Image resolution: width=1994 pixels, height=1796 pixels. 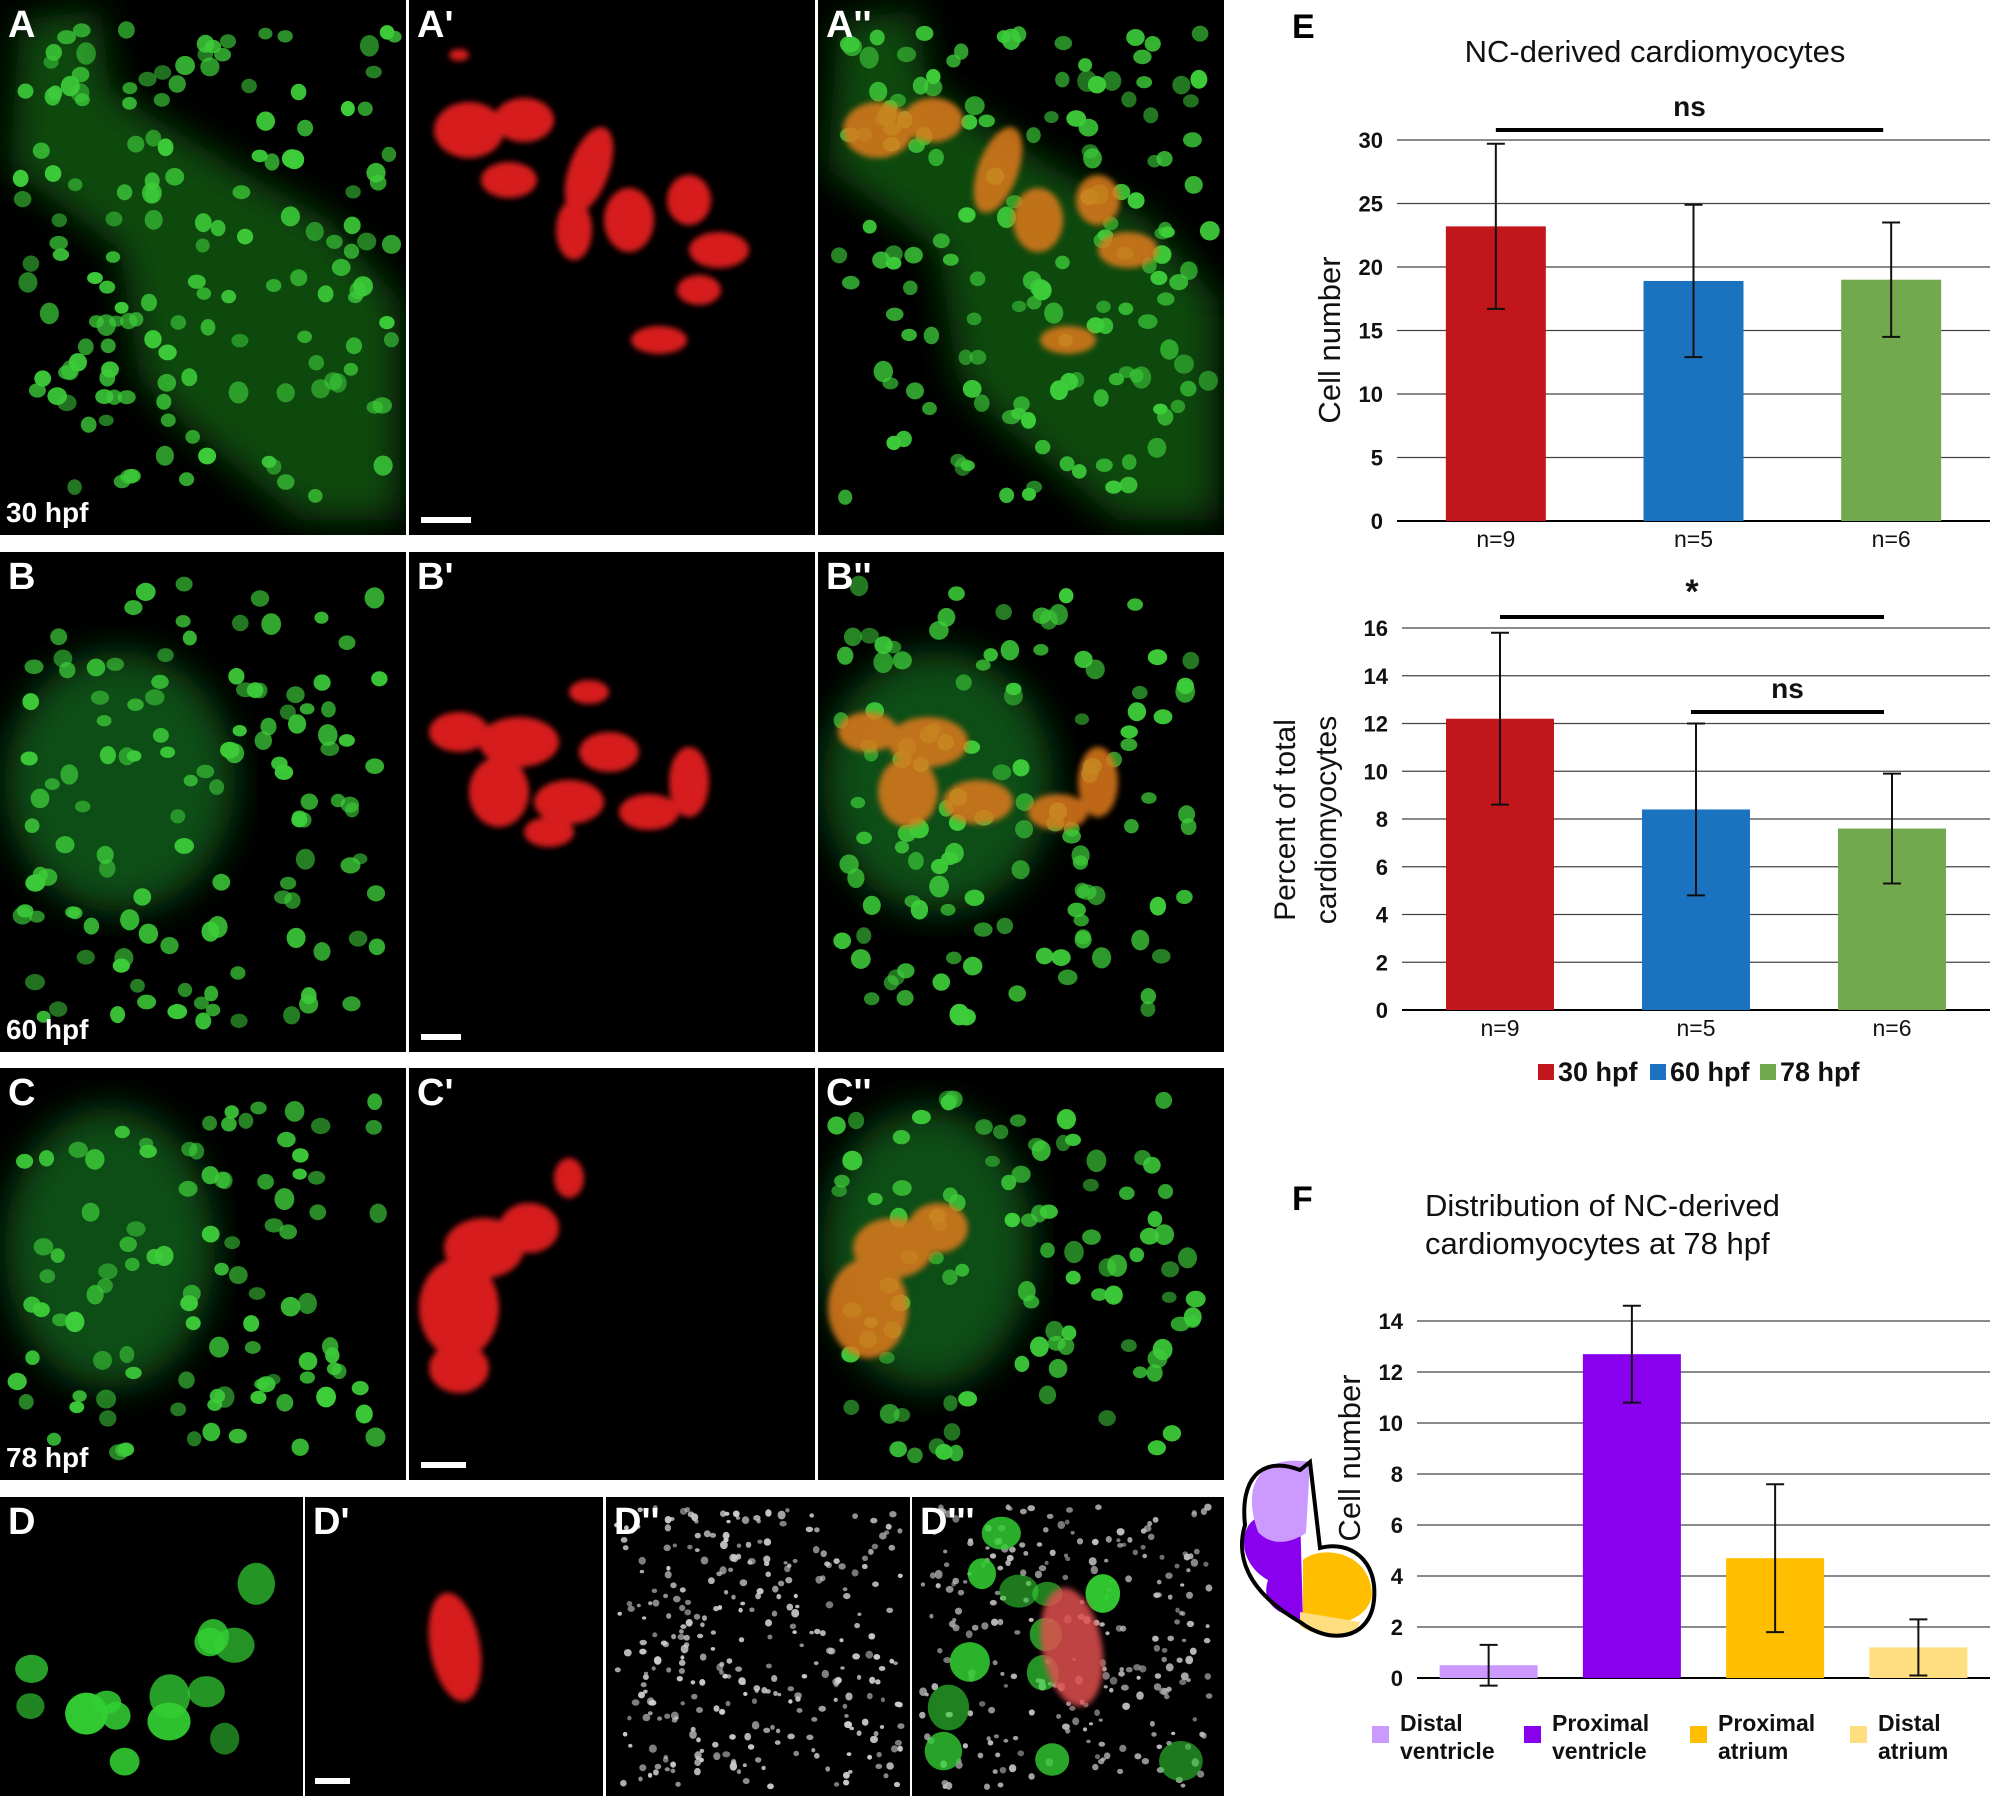 I want to click on panel-c-double-prime: C'', so click(x=1021, y=1274).